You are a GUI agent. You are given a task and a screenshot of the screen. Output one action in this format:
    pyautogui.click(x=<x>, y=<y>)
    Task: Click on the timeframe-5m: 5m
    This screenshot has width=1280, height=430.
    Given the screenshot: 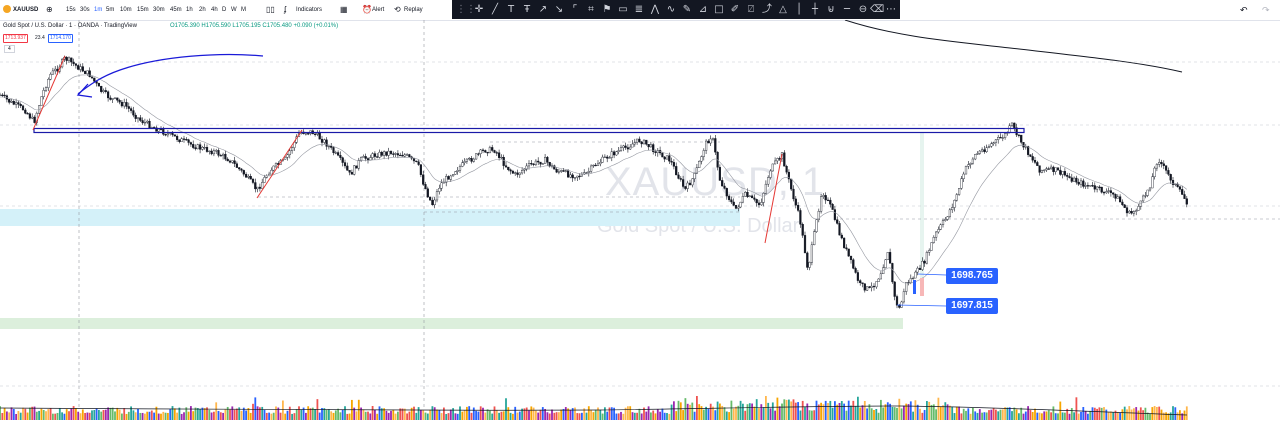 What is the action you would take?
    pyautogui.click(x=110, y=10)
    